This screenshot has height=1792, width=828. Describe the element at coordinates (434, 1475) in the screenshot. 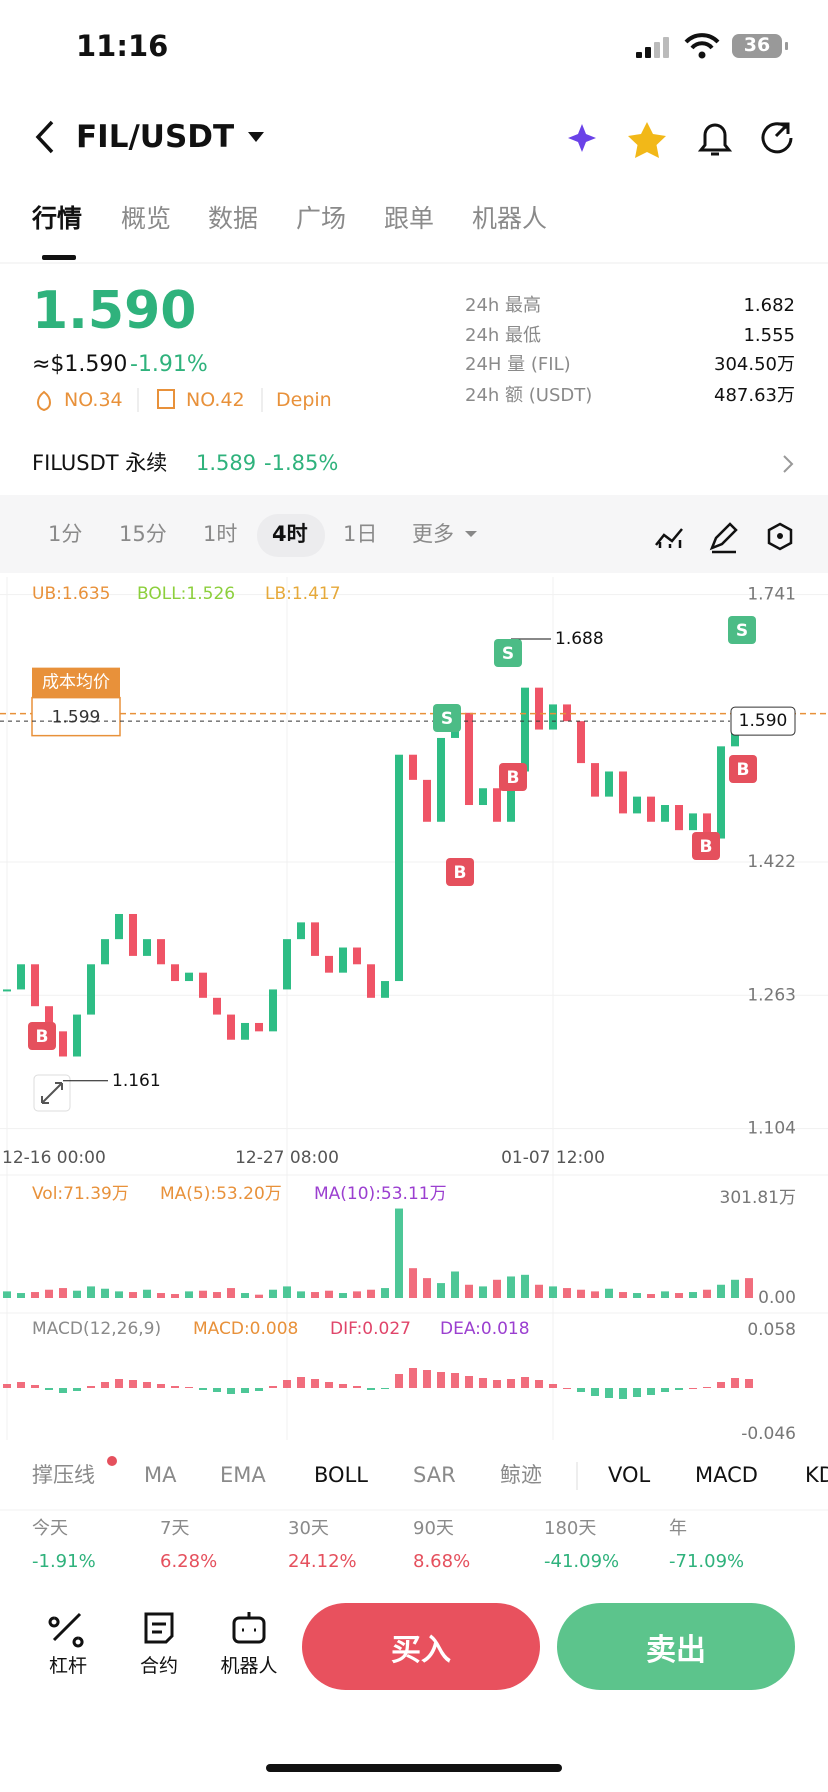

I see `indicator-tab: SAR` at that location.